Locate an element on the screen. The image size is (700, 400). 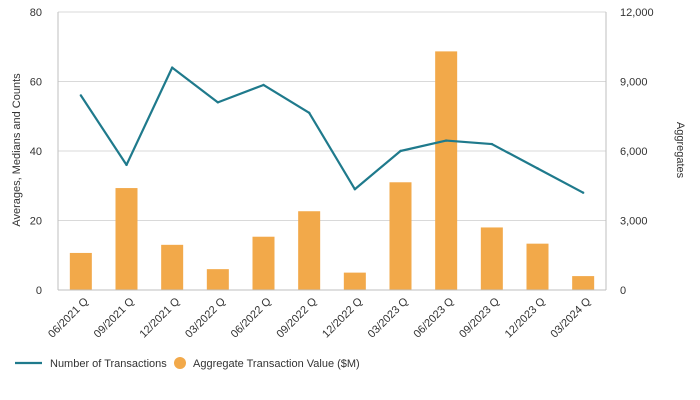
right-axis-title: Aggregates is located at coordinates (680, 150).